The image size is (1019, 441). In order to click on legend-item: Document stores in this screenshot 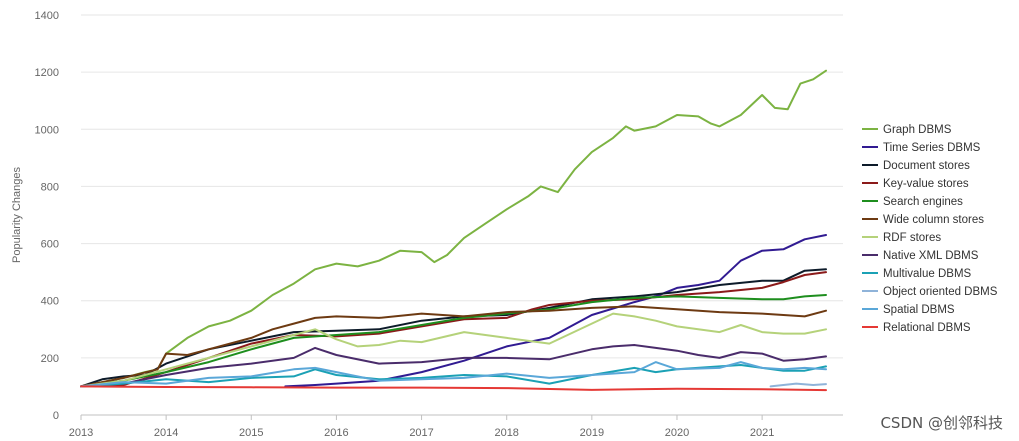, I will do `click(916, 166)`.